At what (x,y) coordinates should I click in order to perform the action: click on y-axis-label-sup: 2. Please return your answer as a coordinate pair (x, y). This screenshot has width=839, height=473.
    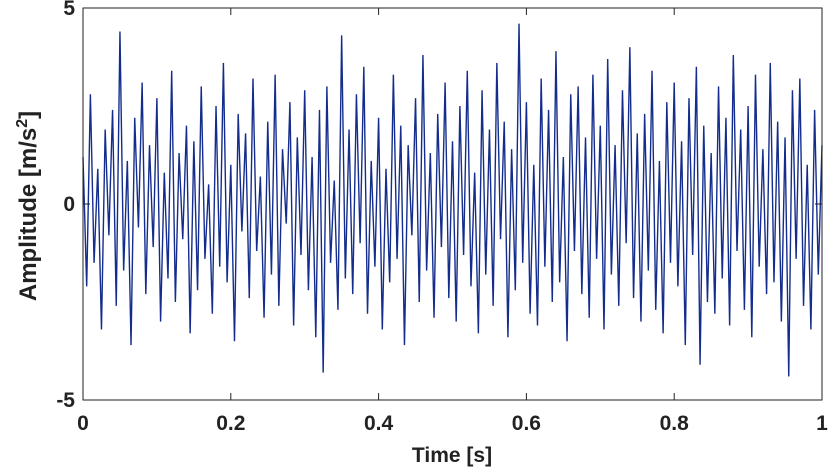
    Looking at the image, I should click on (22, 123).